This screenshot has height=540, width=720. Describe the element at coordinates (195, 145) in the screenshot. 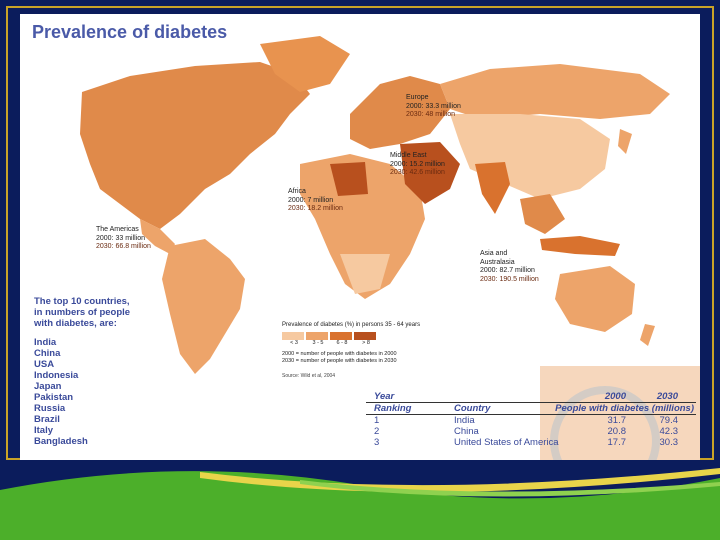

I see `map-north-america` at that location.